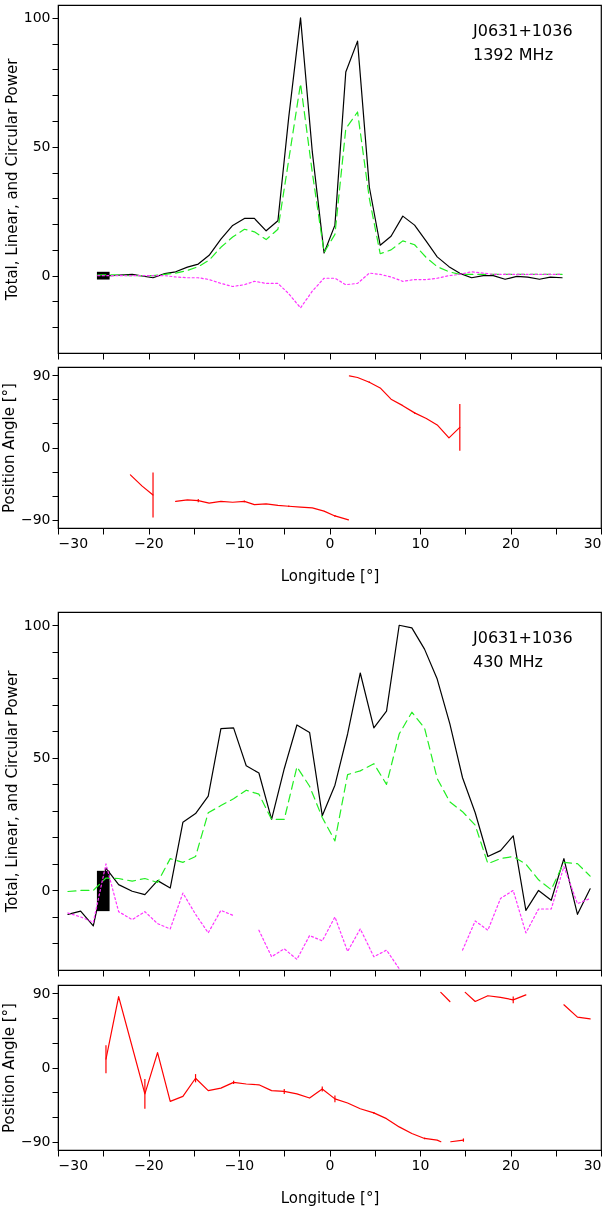  Describe the element at coordinates (508, 661) in the screenshot. I see `annotation: 430 MHz` at that location.